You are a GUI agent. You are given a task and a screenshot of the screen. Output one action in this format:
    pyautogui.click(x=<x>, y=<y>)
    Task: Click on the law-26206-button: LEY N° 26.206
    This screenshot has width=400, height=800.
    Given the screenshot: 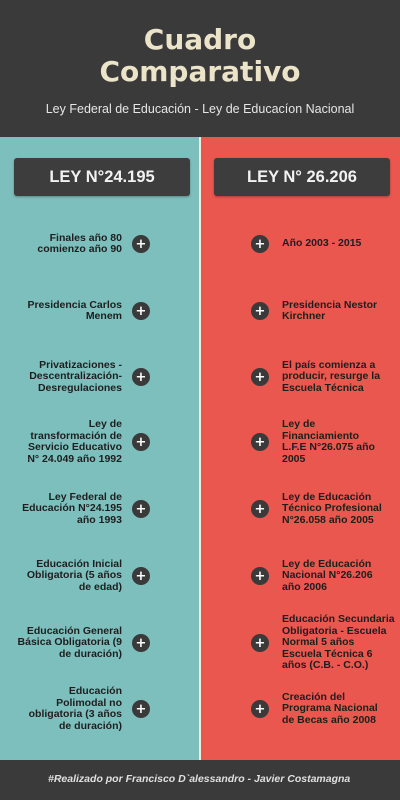 What is the action you would take?
    pyautogui.click(x=302, y=177)
    